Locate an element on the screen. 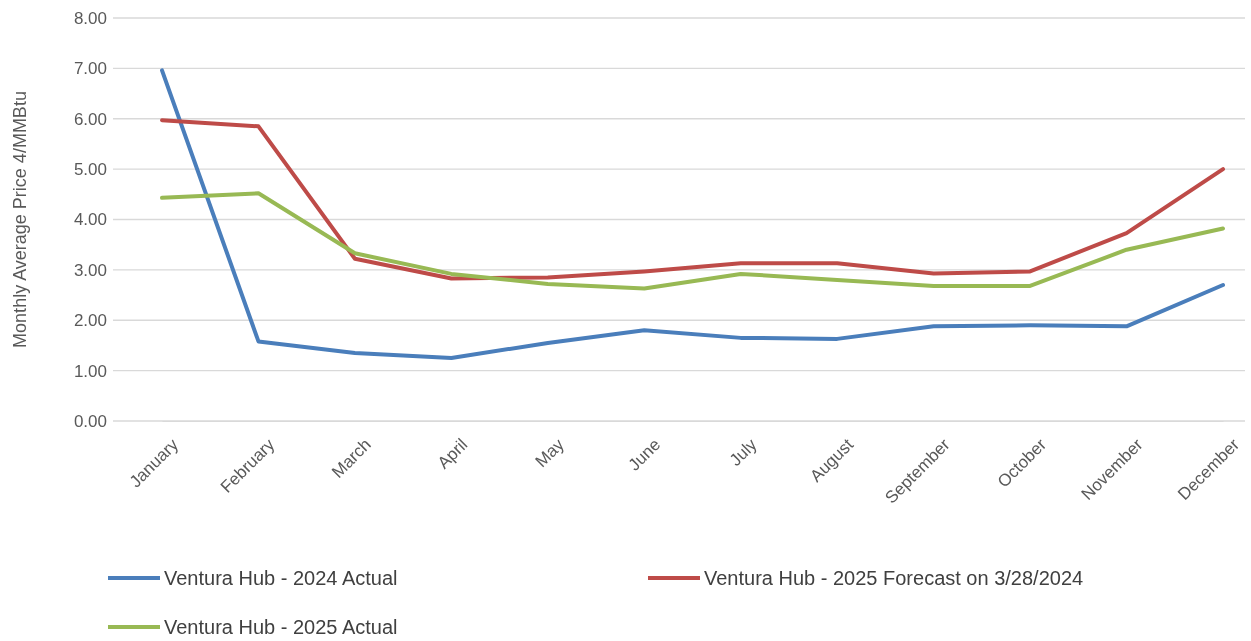 The image size is (1251, 641). x-tick-label: July is located at coordinates (743, 452).